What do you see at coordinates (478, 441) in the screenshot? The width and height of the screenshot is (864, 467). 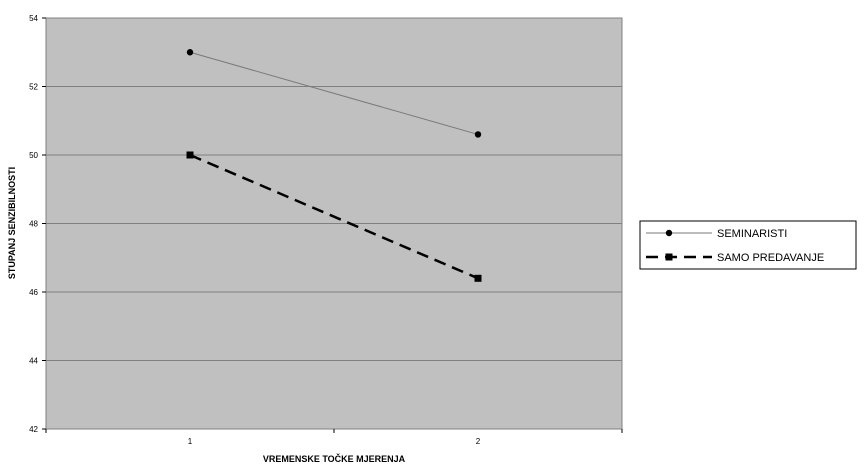 I see `x-tick-label: 2` at bounding box center [478, 441].